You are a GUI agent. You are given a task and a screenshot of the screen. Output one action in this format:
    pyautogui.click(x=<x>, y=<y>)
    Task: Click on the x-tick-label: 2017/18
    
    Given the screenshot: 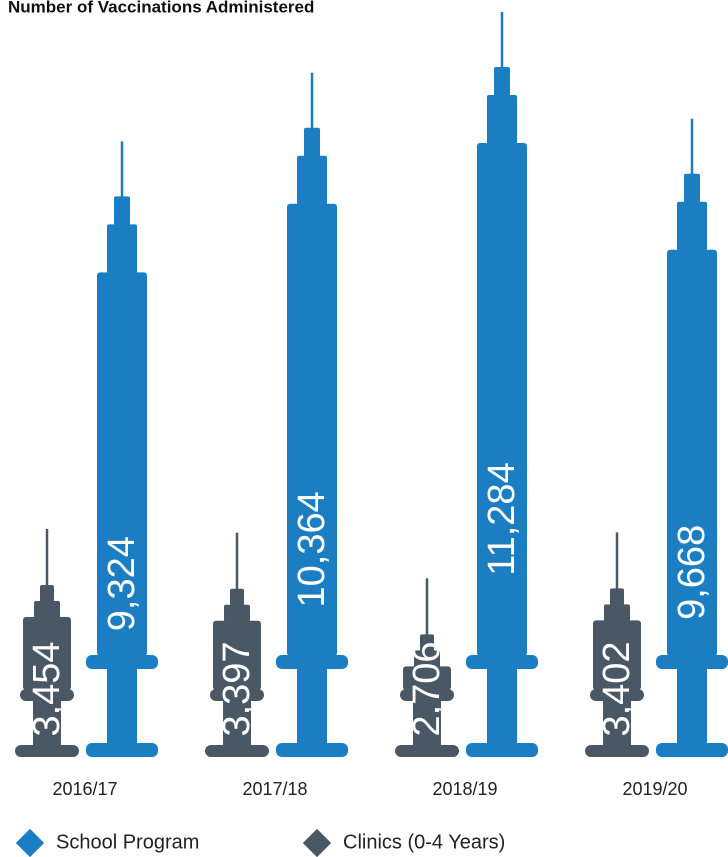 What is the action you would take?
    pyautogui.click(x=274, y=789)
    